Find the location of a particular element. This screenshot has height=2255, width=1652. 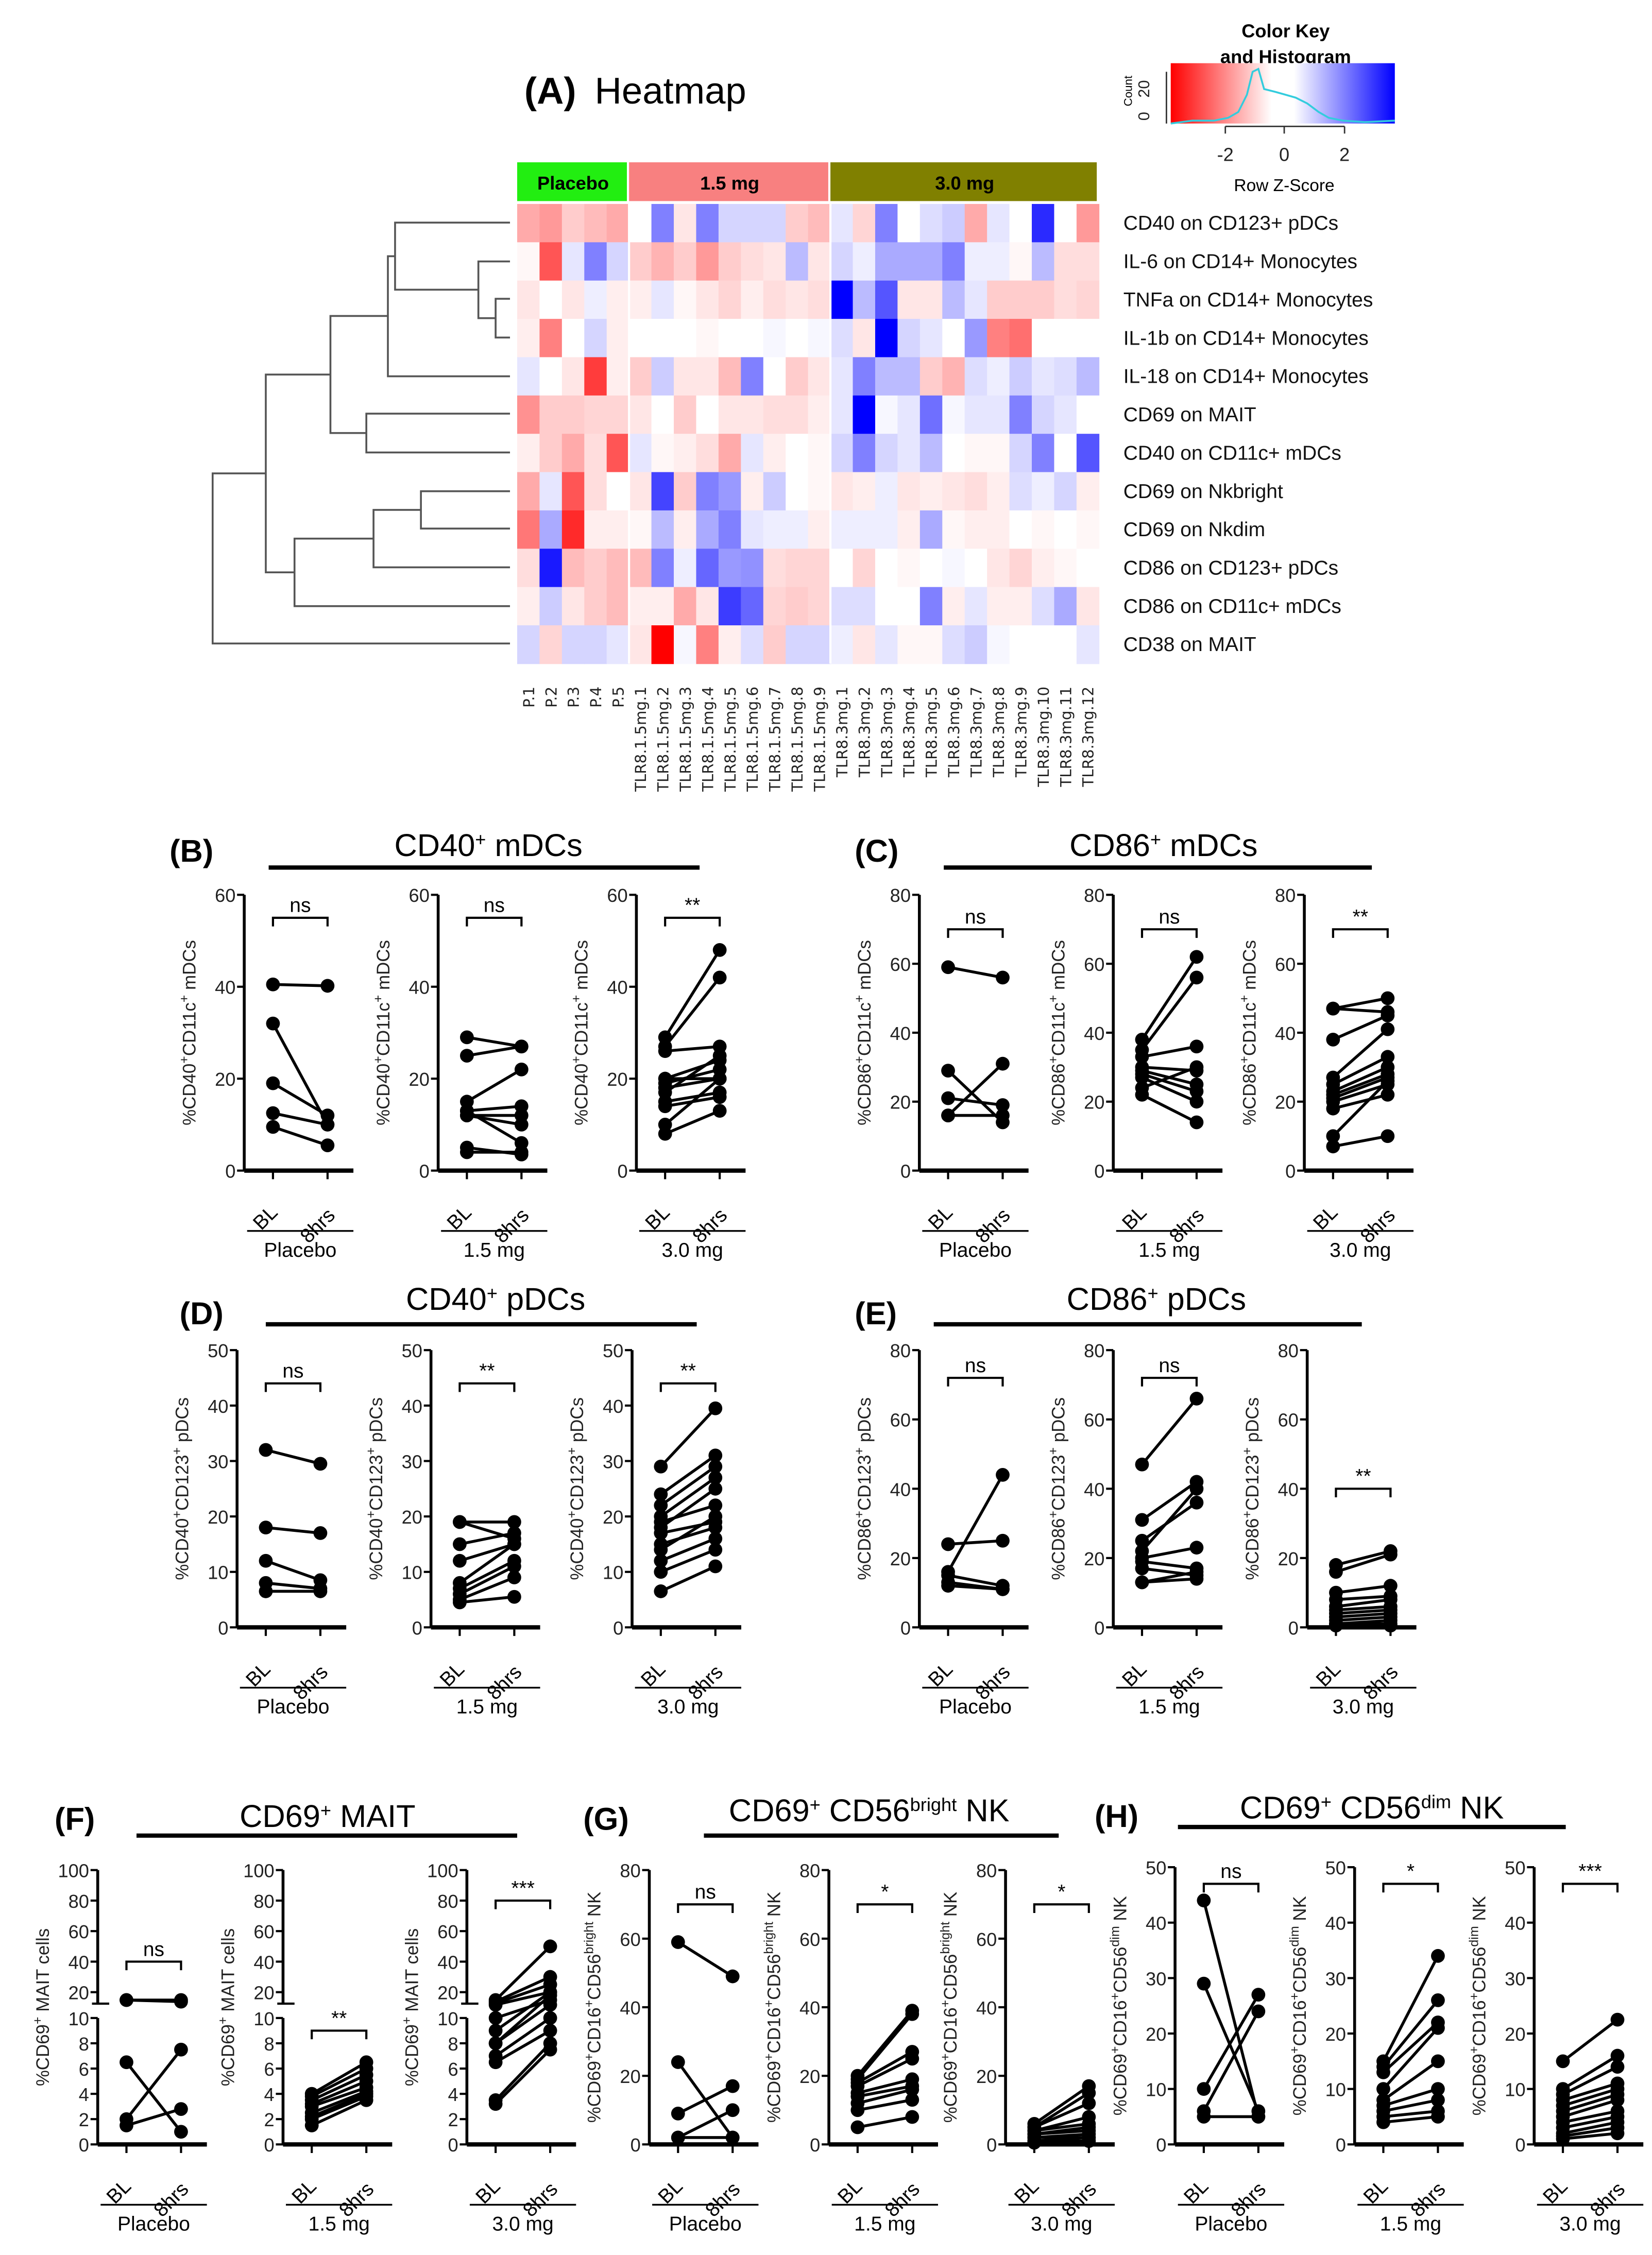

text-segment: CD11c is located at coordinates (1249, 1029).